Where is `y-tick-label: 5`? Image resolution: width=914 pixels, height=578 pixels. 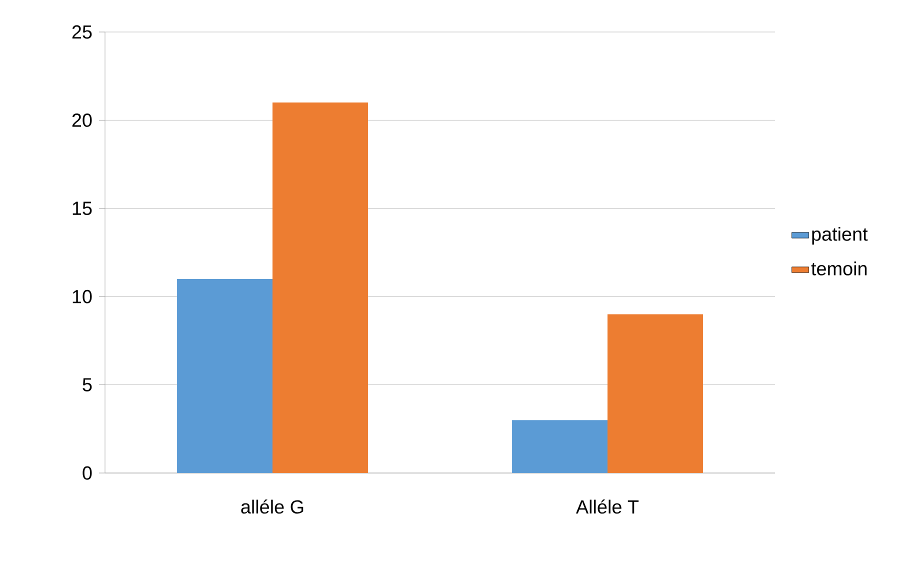 y-tick-label: 5 is located at coordinates (87, 385).